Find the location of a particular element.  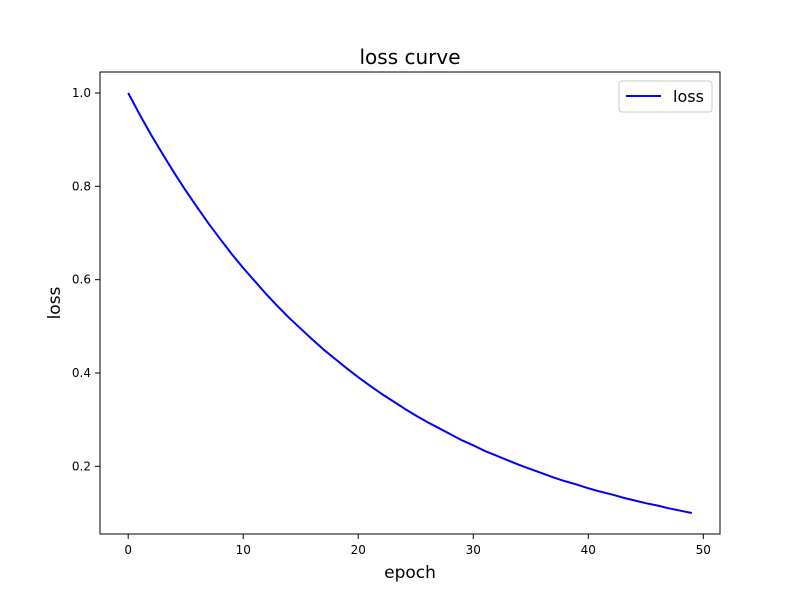

x-tick-label: 10 is located at coordinates (243, 550).